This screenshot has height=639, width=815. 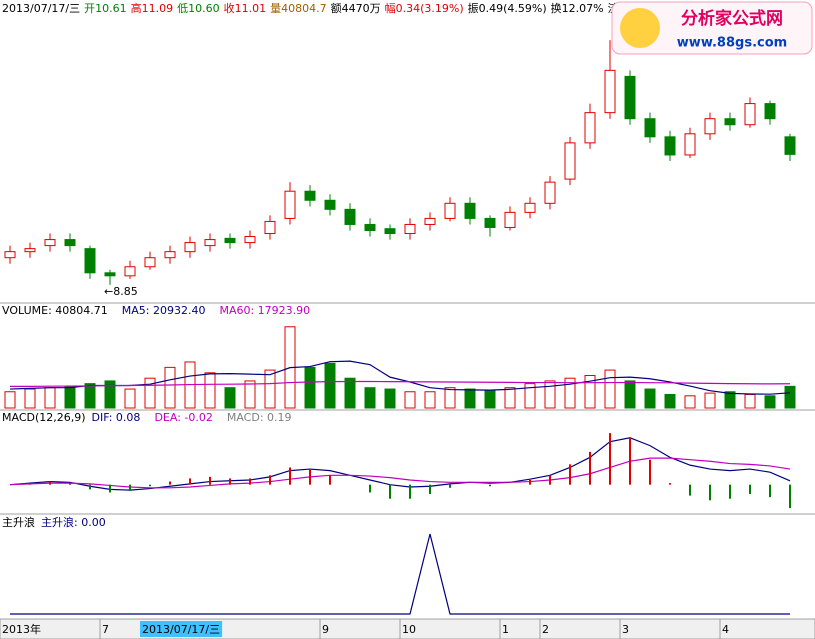 I want to click on header-item: 振0.49(4.59%), so click(x=507, y=8).